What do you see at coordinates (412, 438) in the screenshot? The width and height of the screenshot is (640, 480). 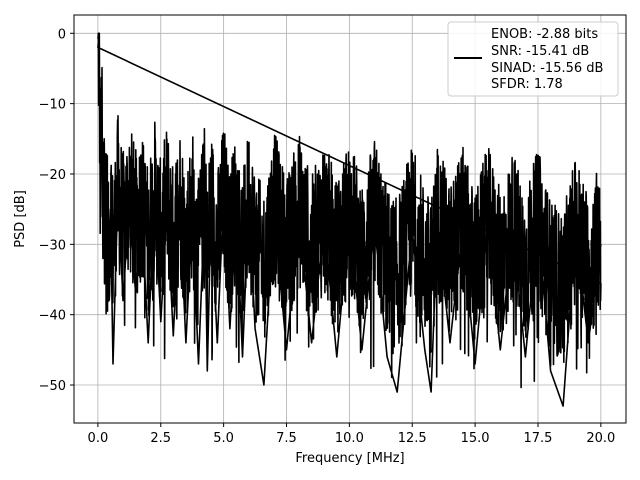 I see `x-tick-label: 12.5` at bounding box center [412, 438].